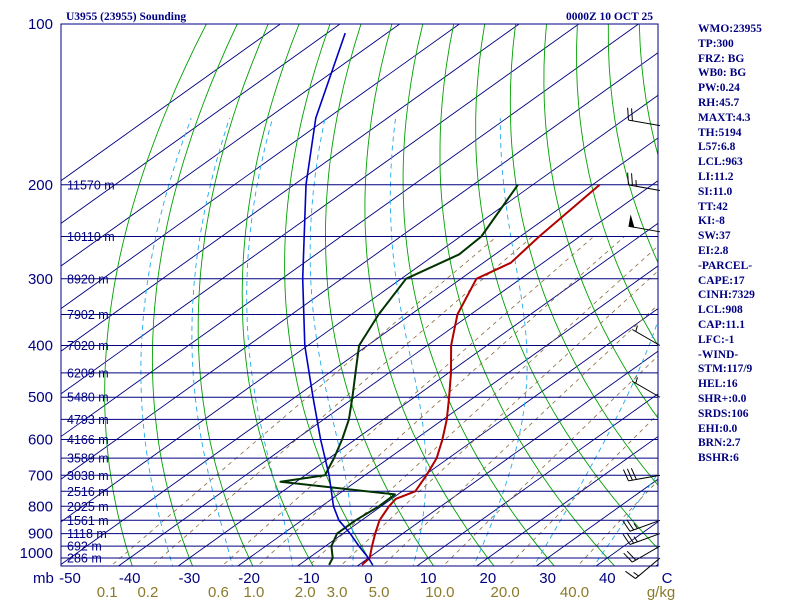  Describe the element at coordinates (730, 458) in the screenshot. I see `index-item: BSHR:6` at that location.